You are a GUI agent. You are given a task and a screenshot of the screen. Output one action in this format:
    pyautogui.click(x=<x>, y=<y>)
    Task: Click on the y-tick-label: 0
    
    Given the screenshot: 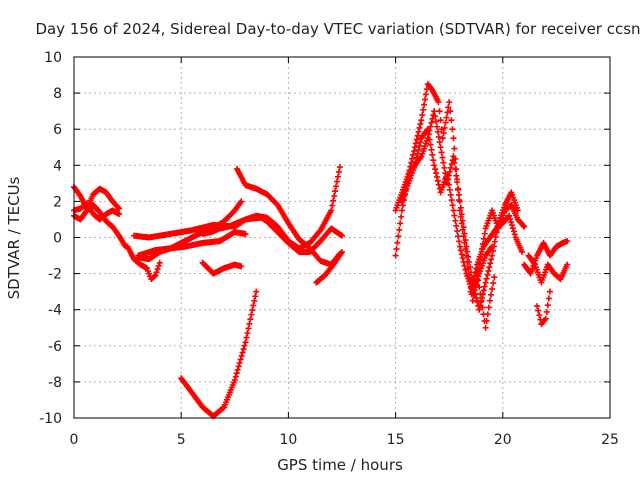 What is the action you would take?
    pyautogui.click(x=57, y=239)
    